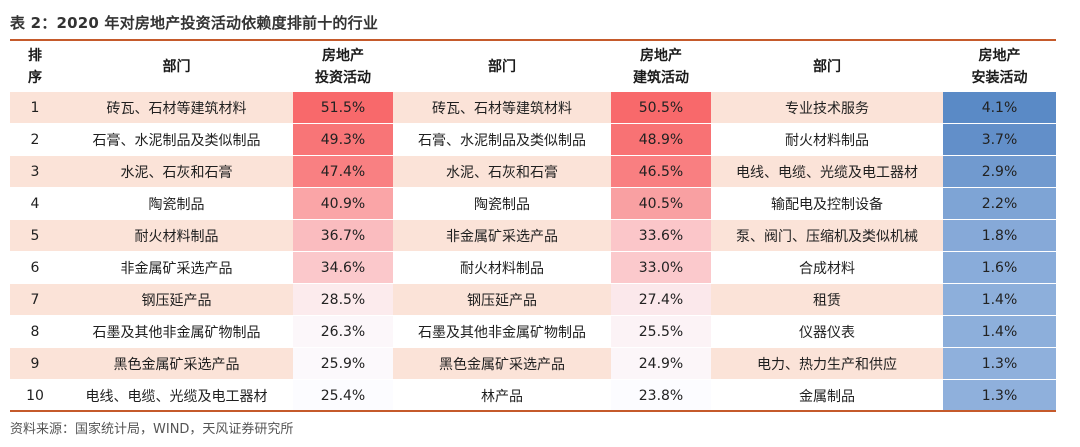 This screenshot has width=1080, height=447. What do you see at coordinates (502, 108) in the screenshot?
I see `dept2-cell: 砖瓦、石材等建筑材料` at bounding box center [502, 108].